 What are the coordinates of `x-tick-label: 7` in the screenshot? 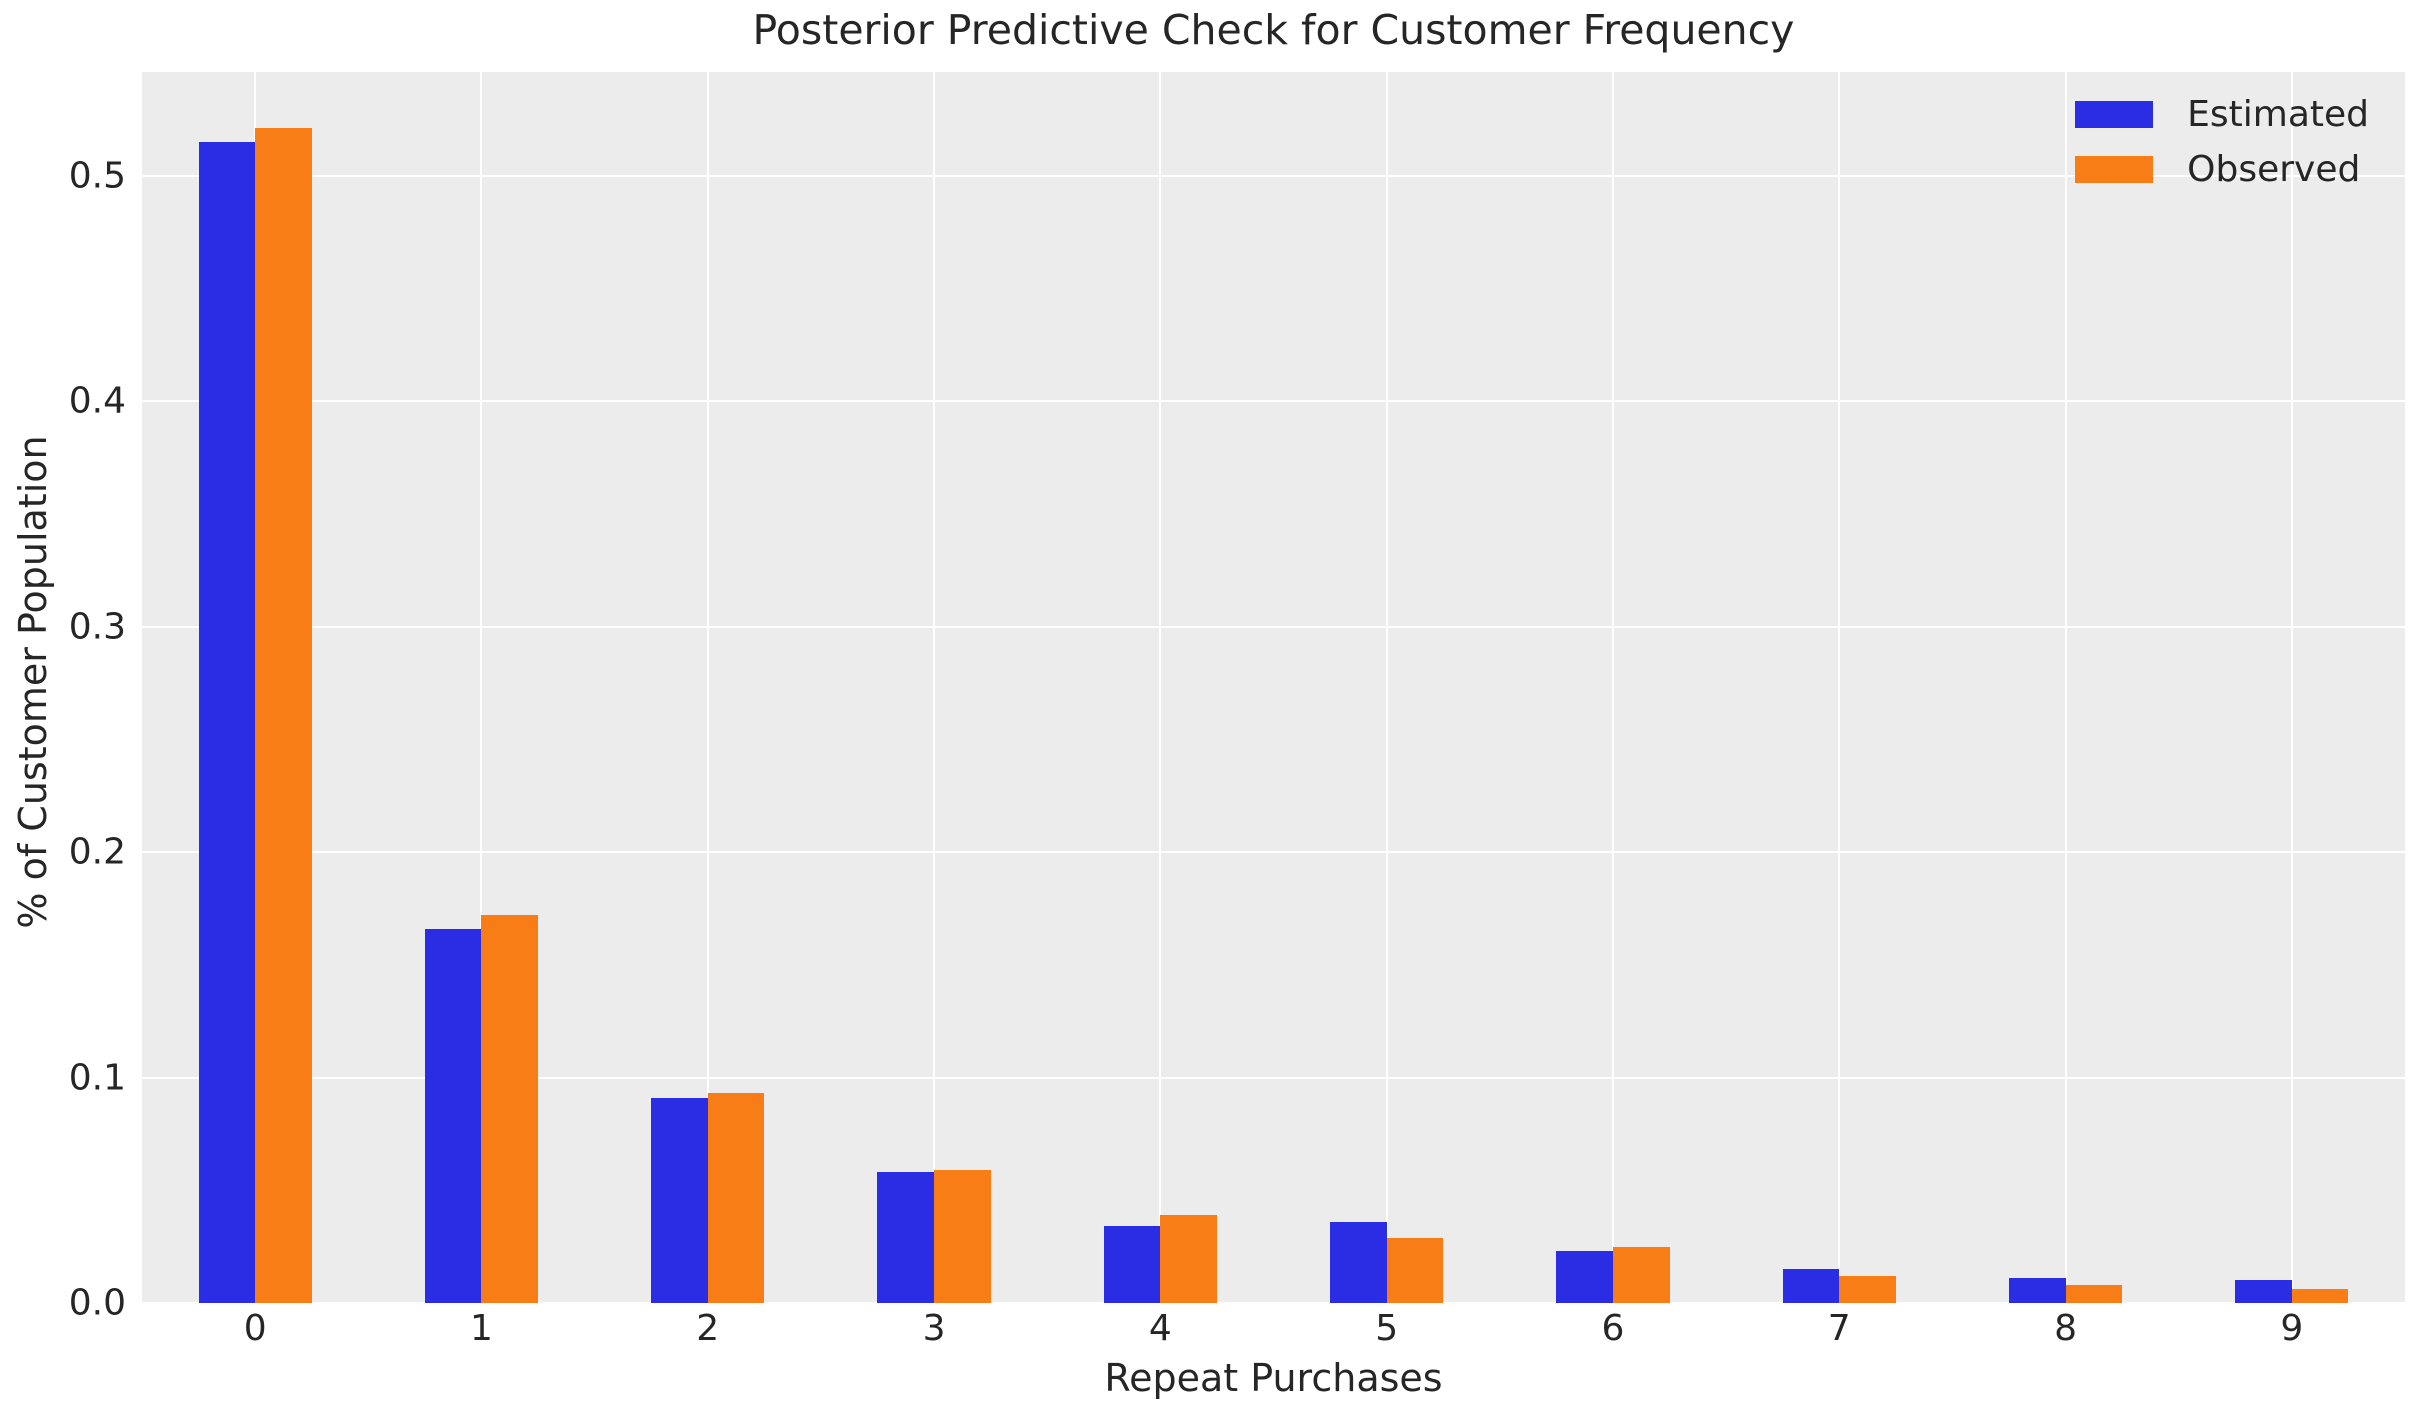 It's located at (1839, 1328).